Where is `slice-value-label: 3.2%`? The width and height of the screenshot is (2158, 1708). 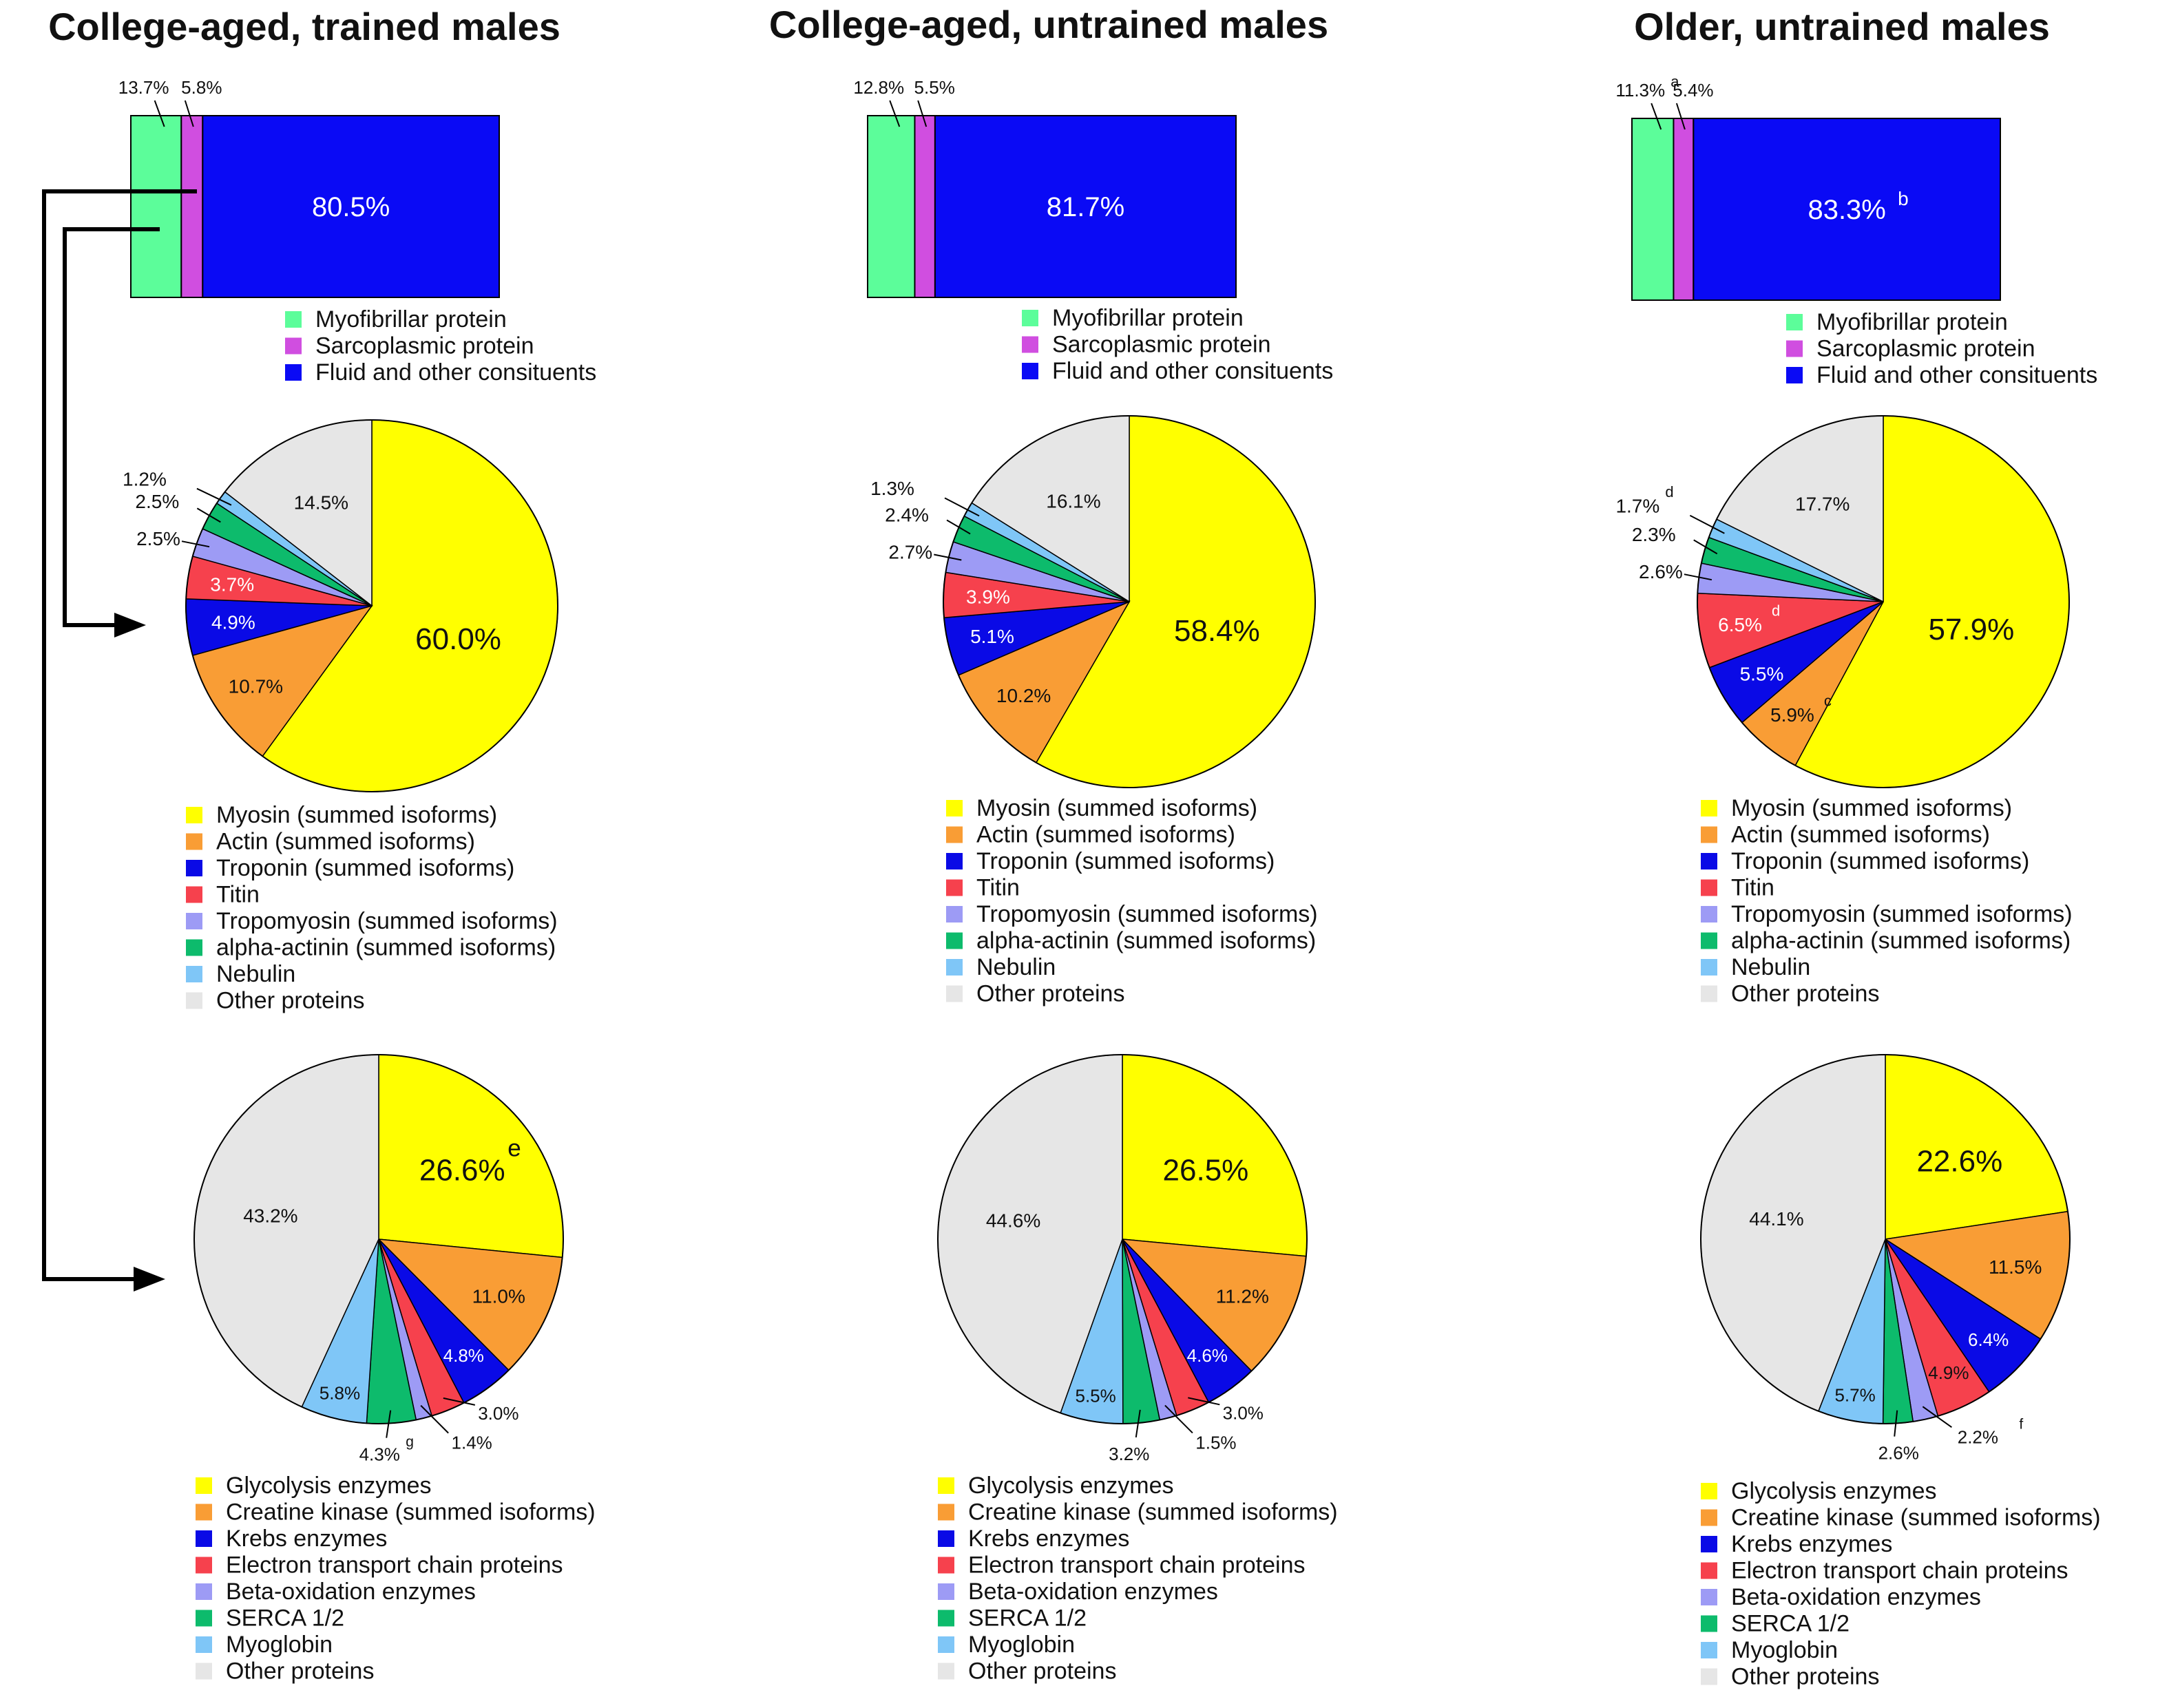 slice-value-label: 3.2% is located at coordinates (1129, 1454).